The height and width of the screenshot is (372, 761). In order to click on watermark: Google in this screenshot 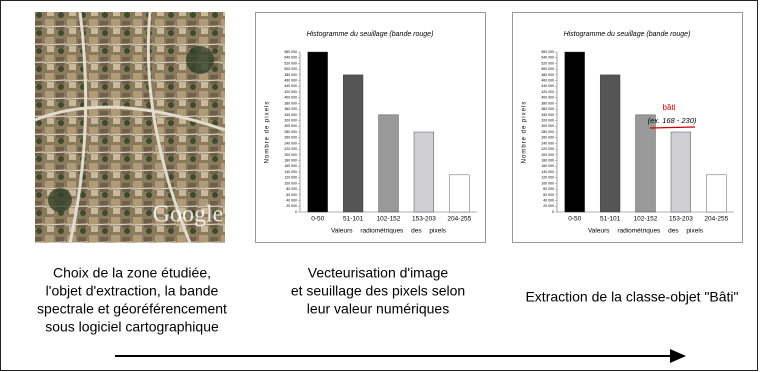, I will do `click(188, 215)`.